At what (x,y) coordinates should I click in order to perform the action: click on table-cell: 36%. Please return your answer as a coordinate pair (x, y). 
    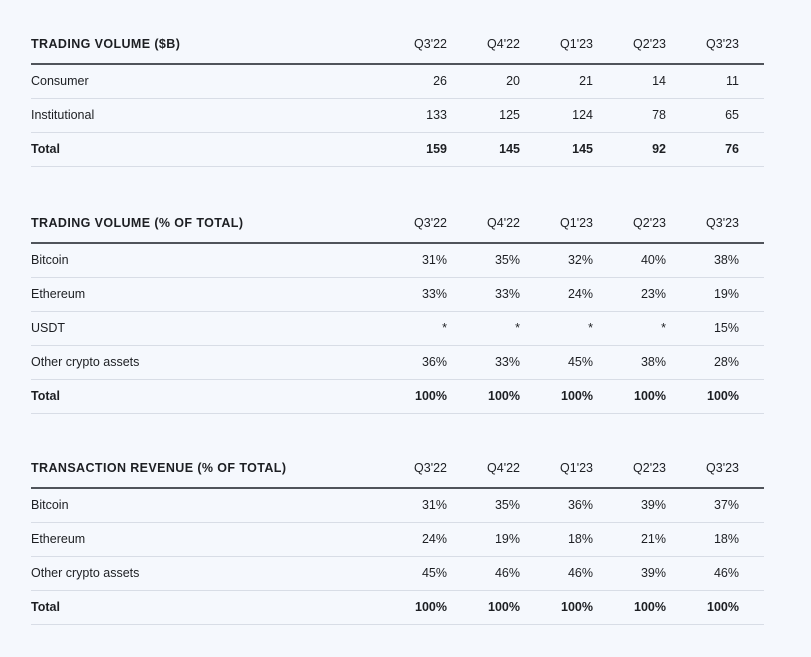
    Looking at the image, I should click on (434, 362).